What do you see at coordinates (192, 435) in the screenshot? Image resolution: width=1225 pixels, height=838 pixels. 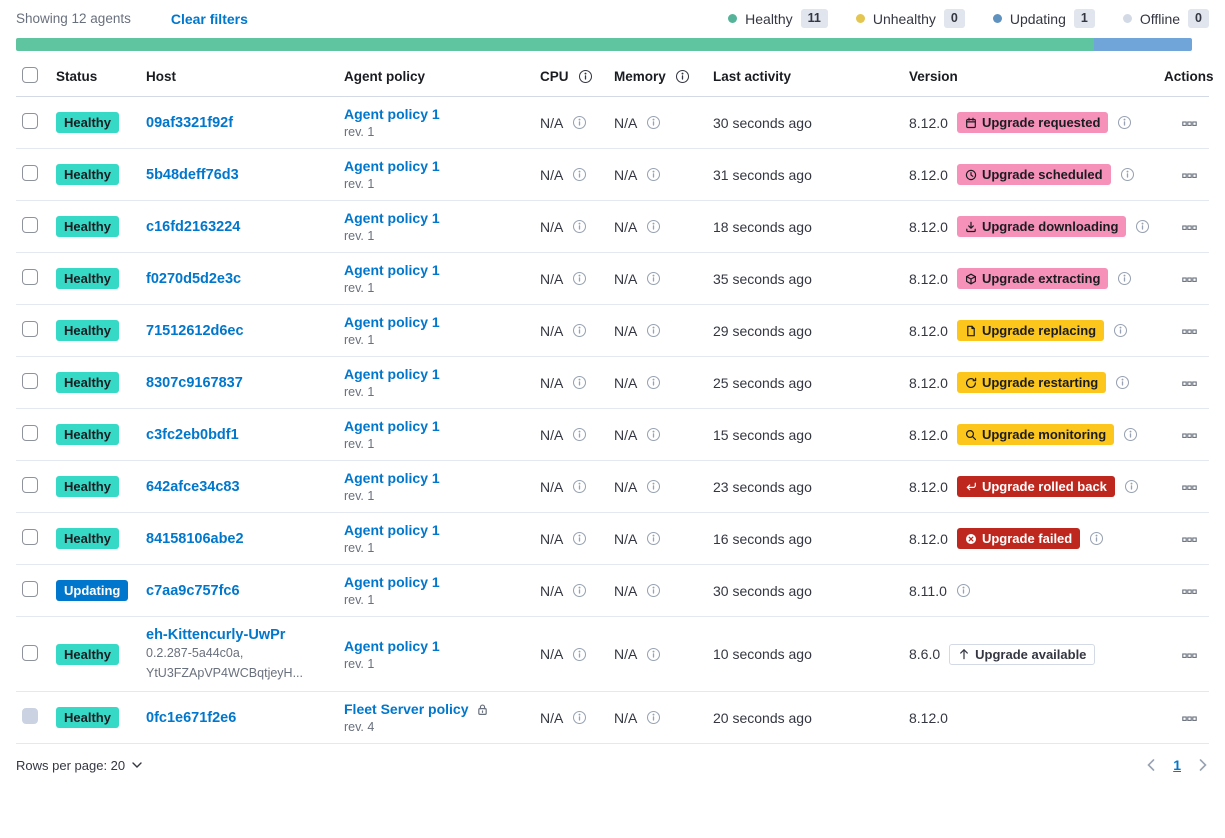 I see `host-link: c3fc2eb0bdf1` at bounding box center [192, 435].